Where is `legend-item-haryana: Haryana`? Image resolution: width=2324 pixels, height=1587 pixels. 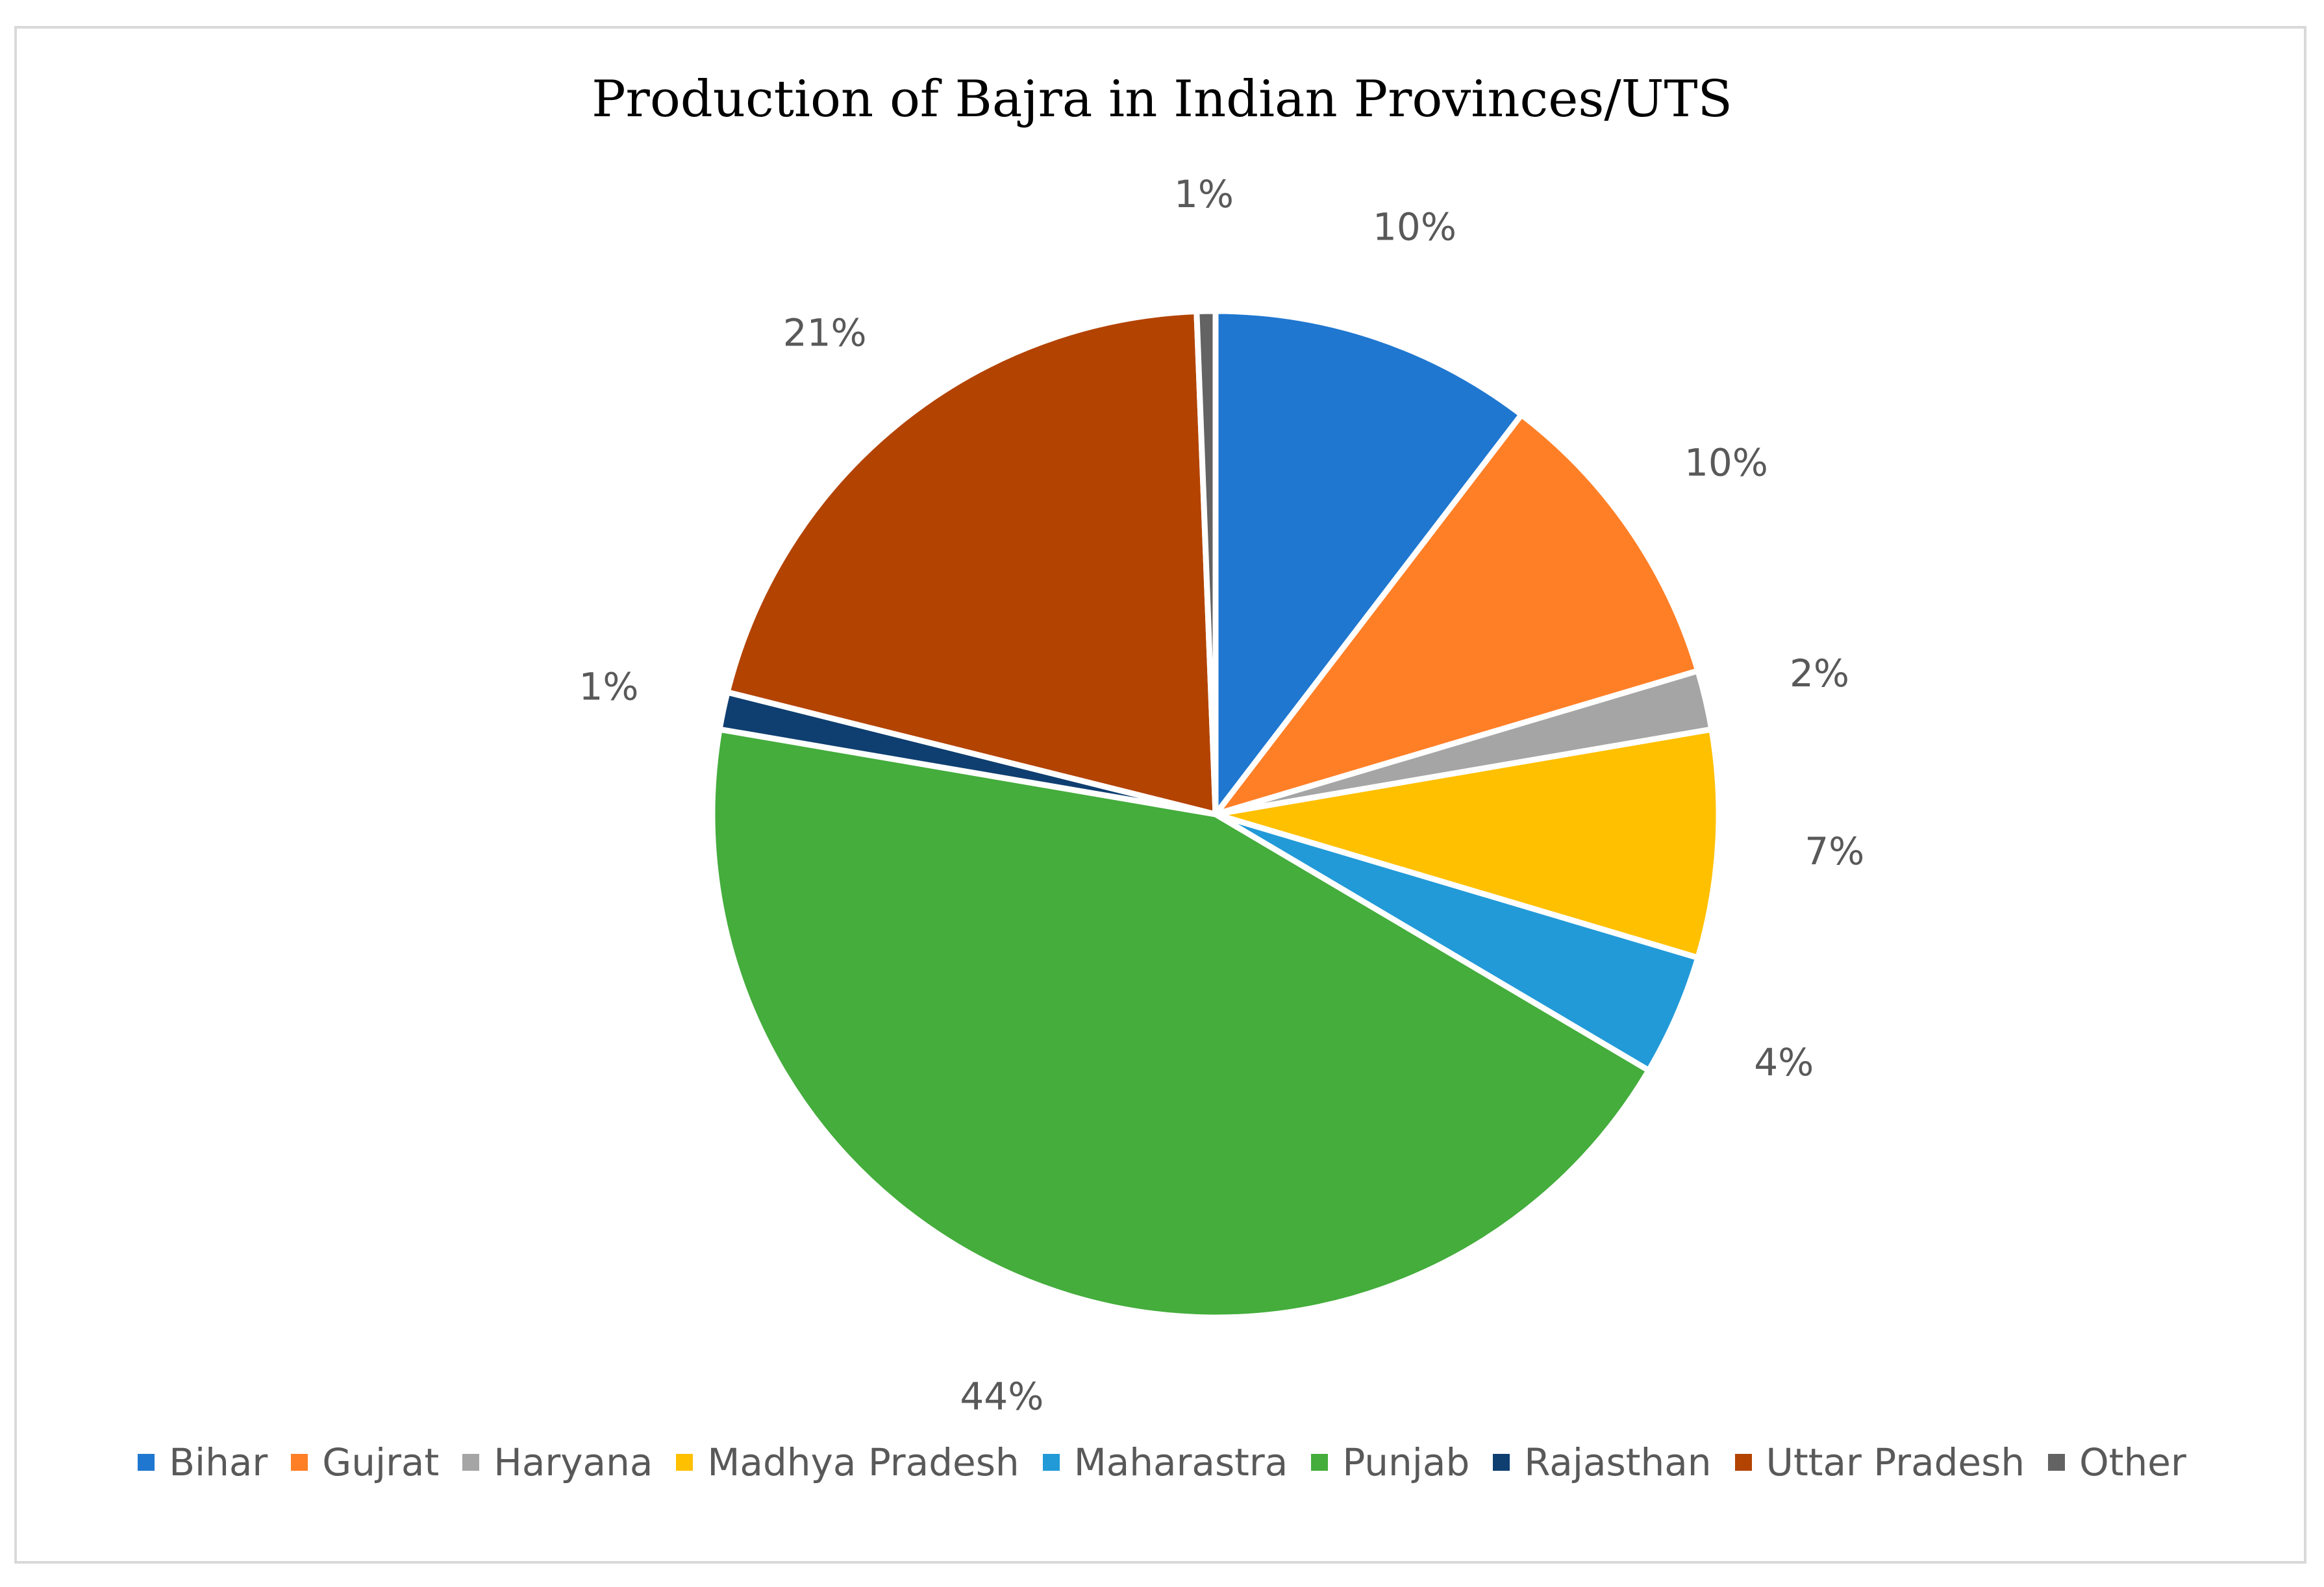
legend-item-haryana: Haryana is located at coordinates (557, 1462).